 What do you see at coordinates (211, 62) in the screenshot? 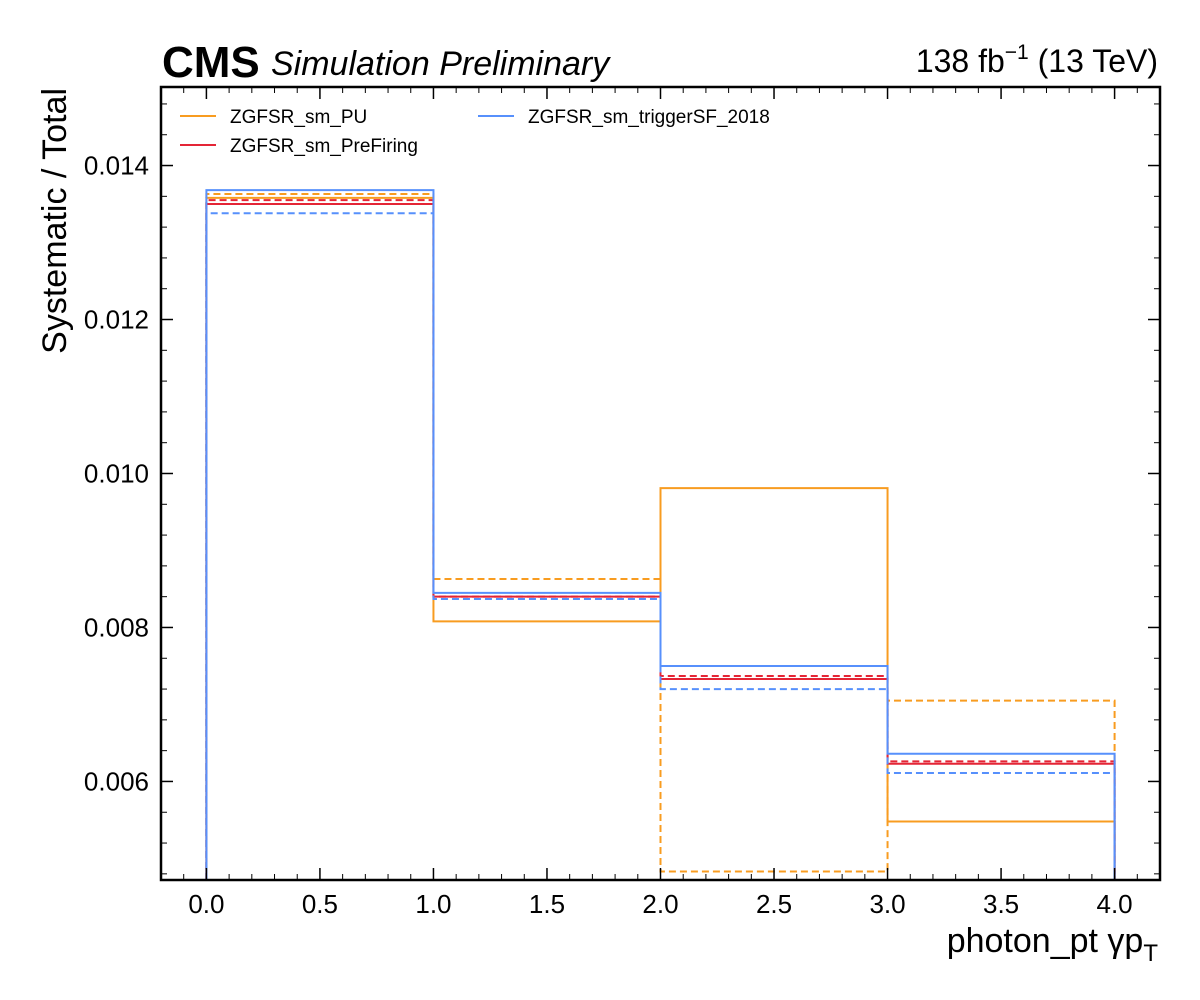
I see `cms-label: CMS` at bounding box center [211, 62].